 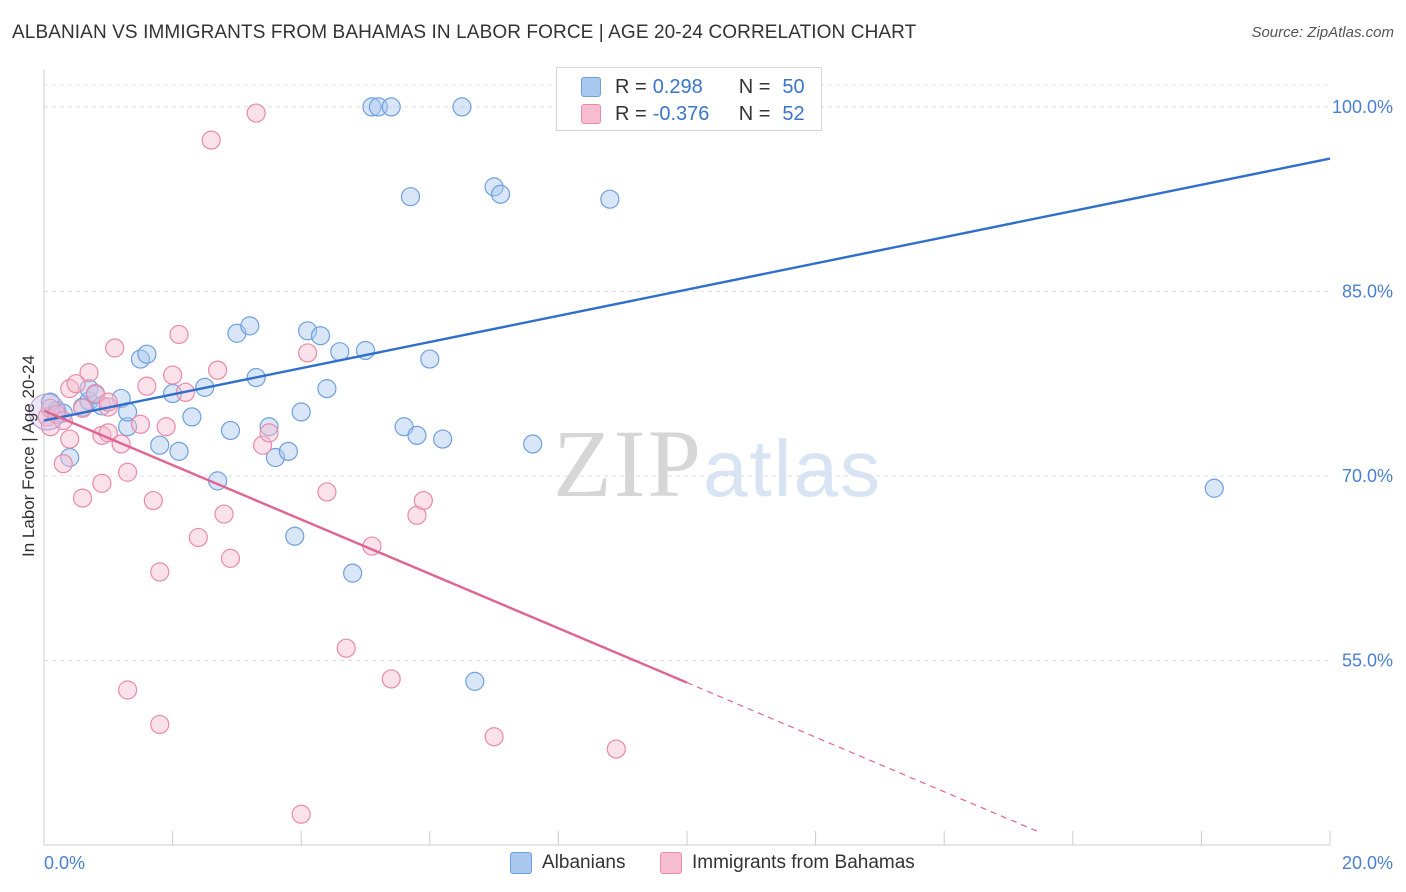 I want to click on trend-line-bahamas, so click(x=365, y=546).